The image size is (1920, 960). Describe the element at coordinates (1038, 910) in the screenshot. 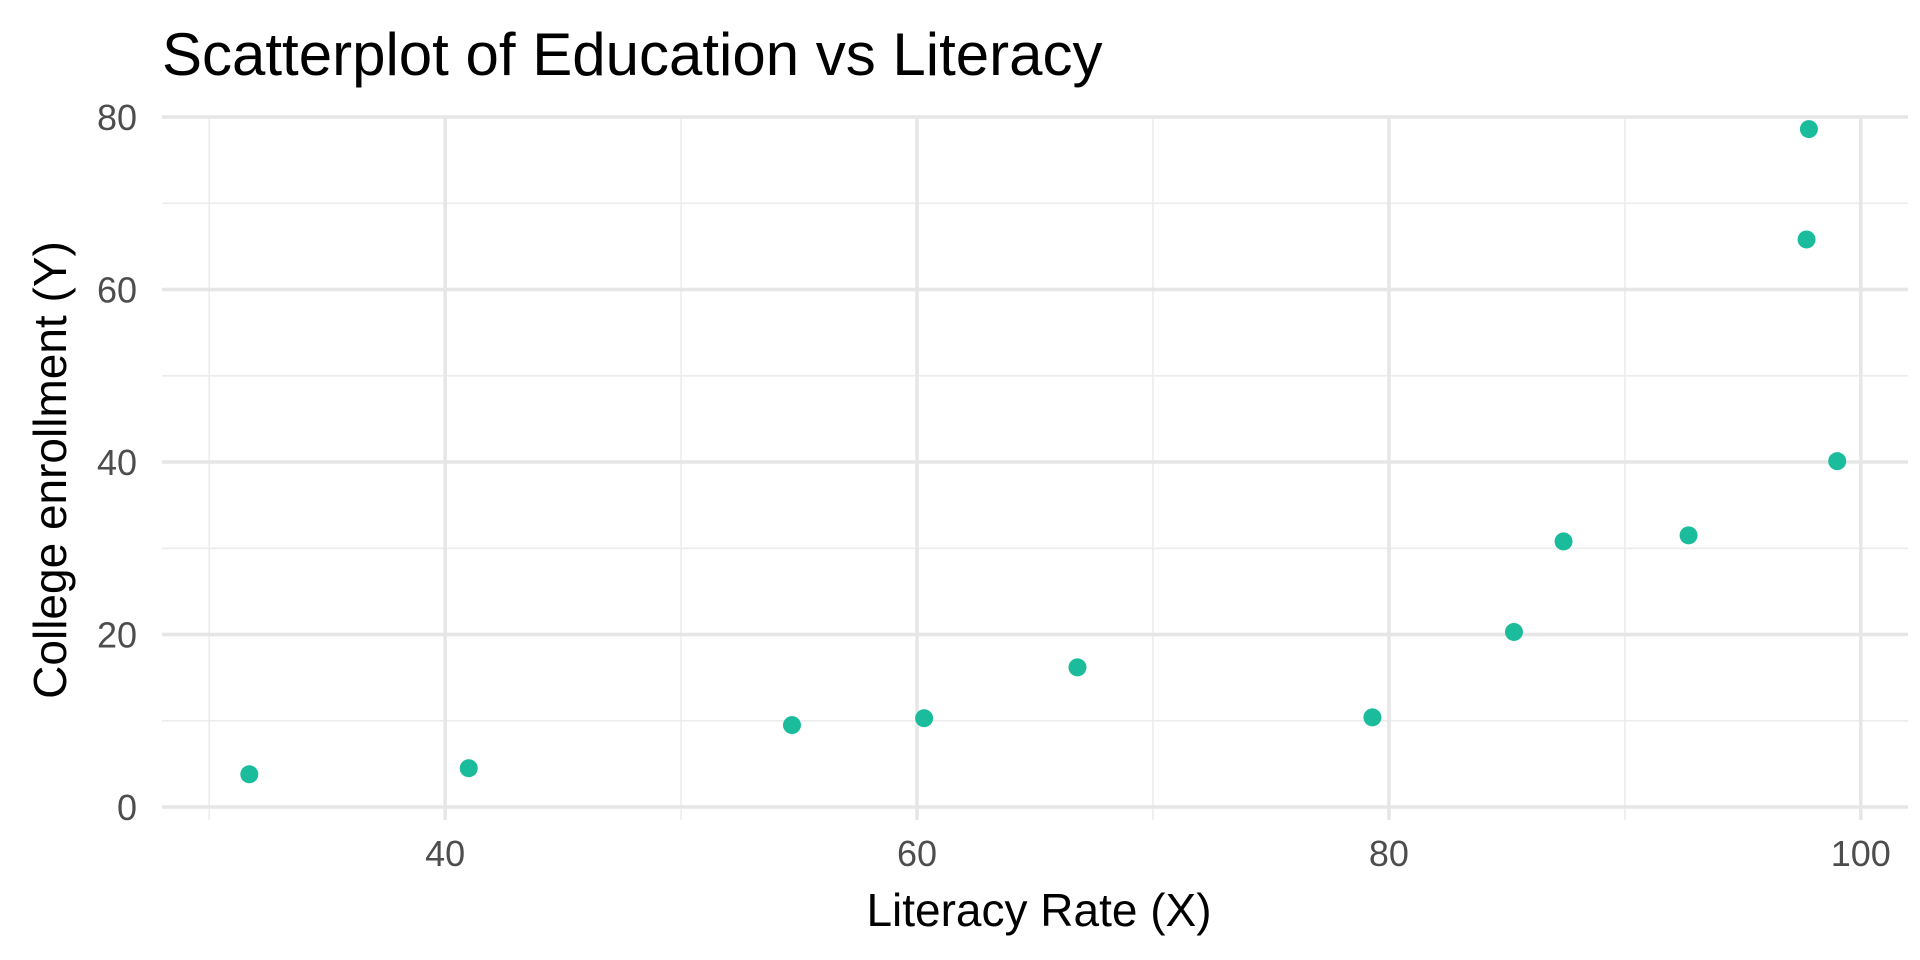

I see `x-axis-label: Literacy Rate (X)` at that location.